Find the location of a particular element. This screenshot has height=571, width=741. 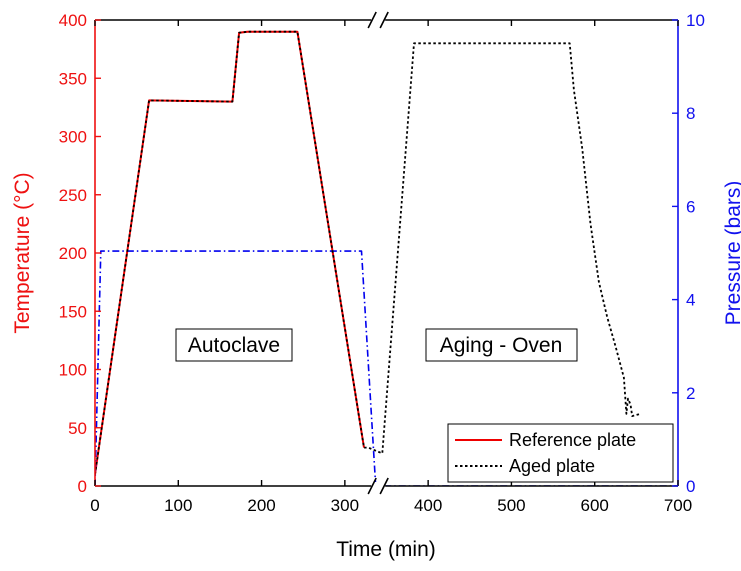

y-right-tick-label-3: 6 is located at coordinates (690, 206).